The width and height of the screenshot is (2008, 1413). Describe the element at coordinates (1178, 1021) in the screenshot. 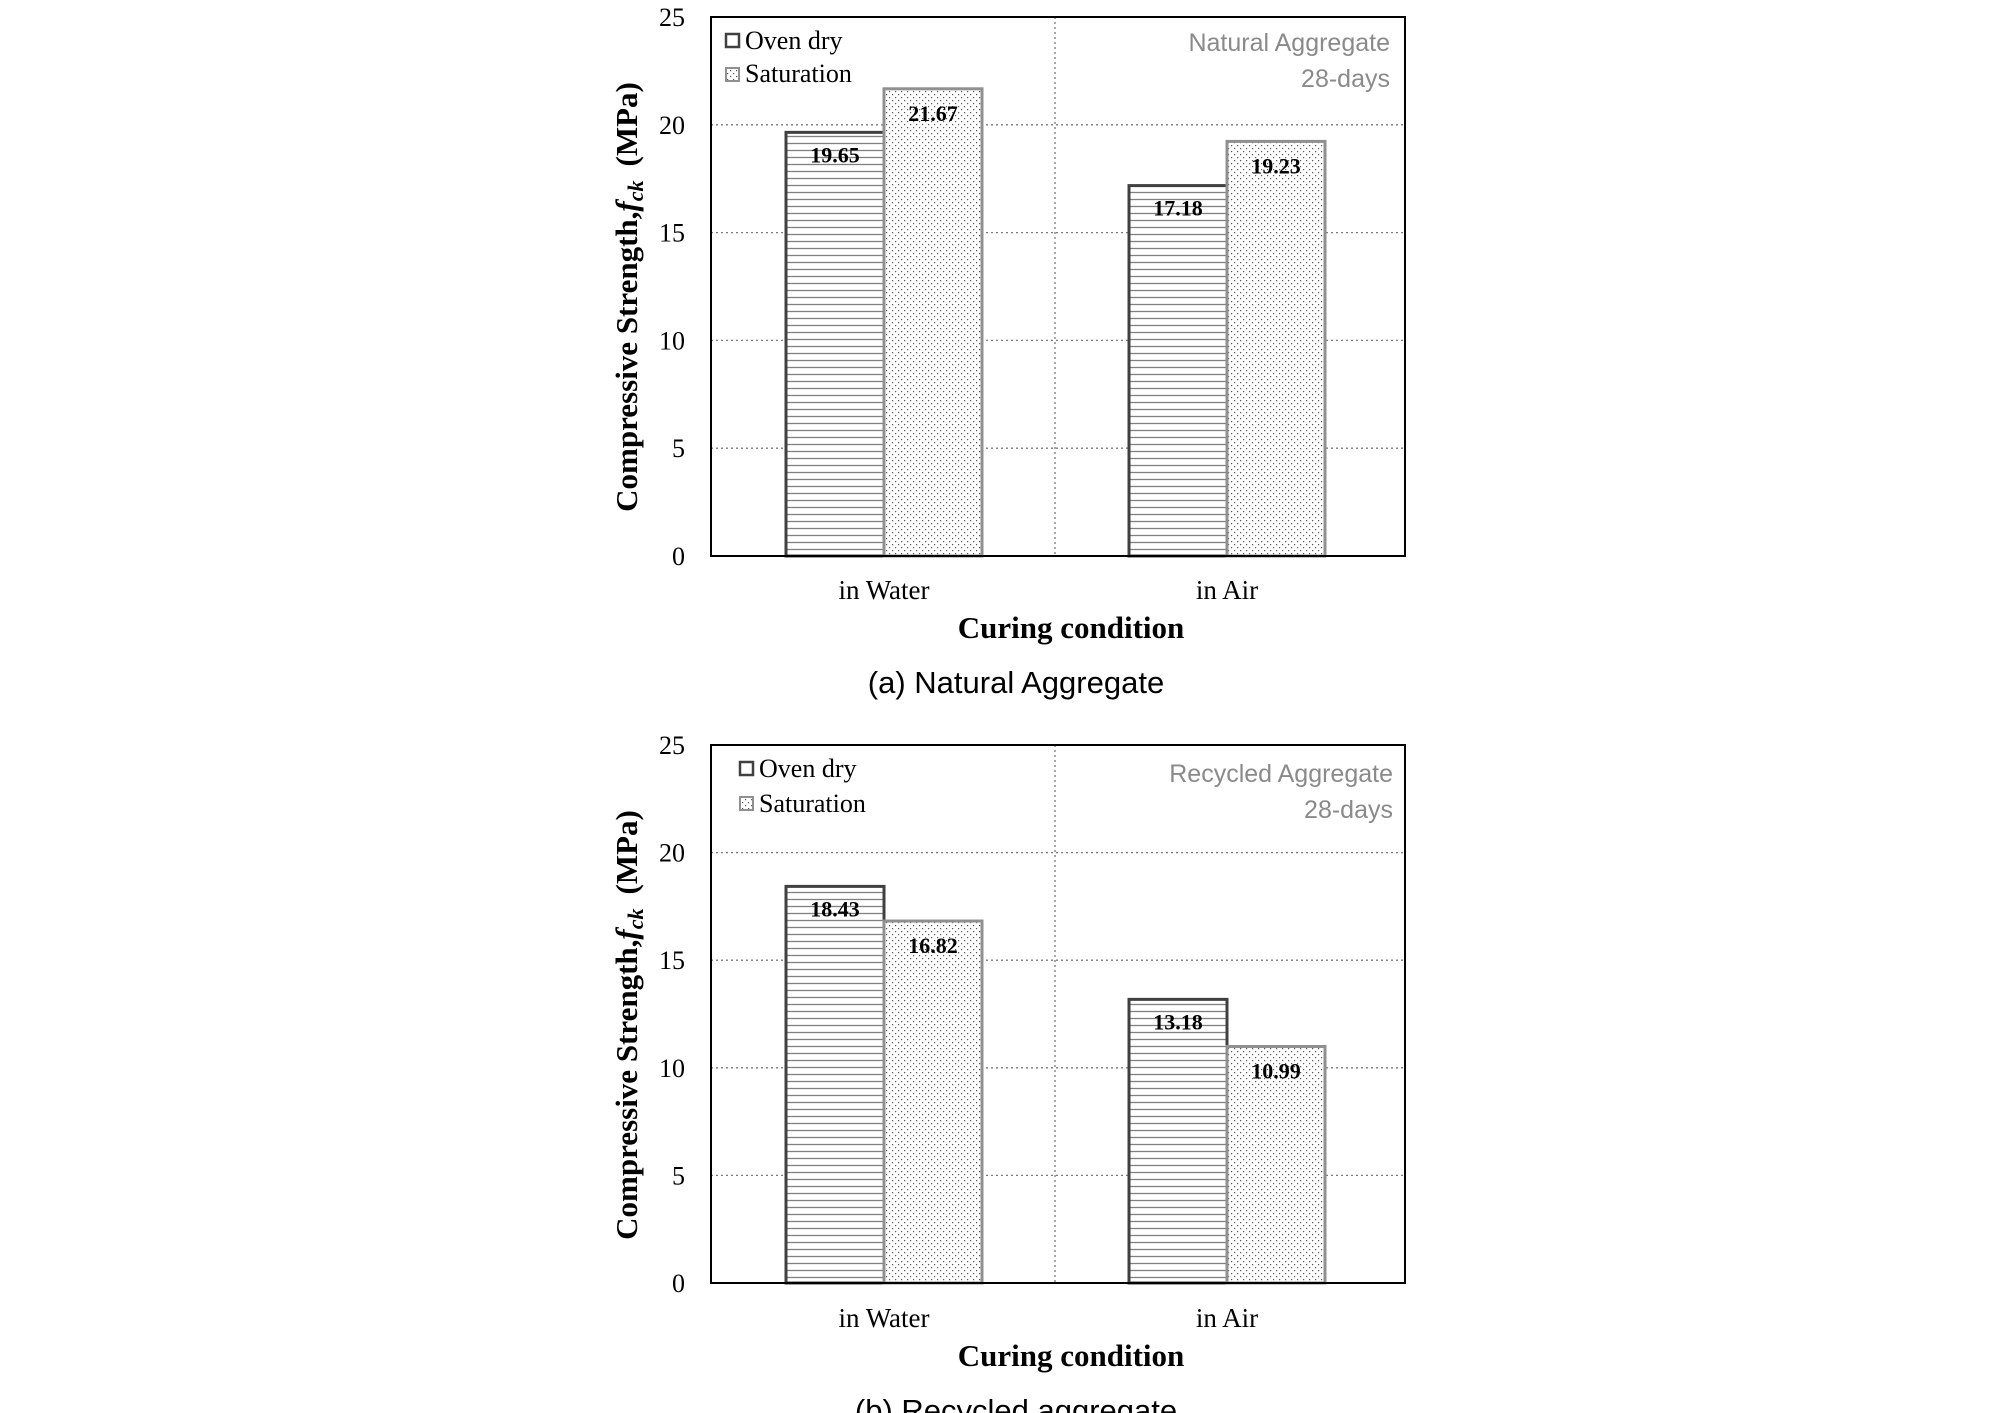

I see `data-label: 13.18` at that location.